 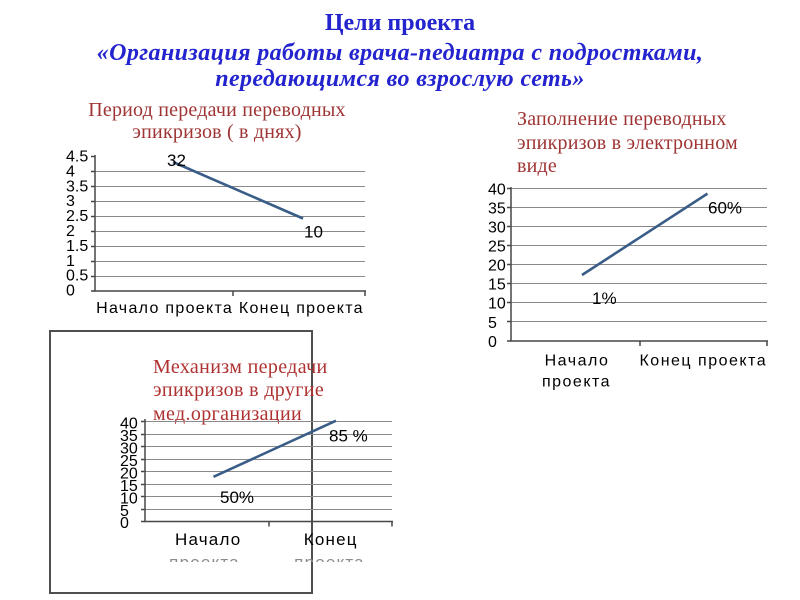 I want to click on svg-text: 2, so click(x=70, y=231).